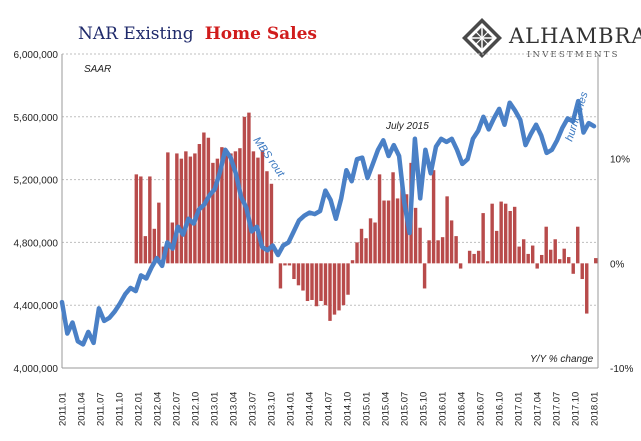 This screenshot has height=441, width=641. Describe the element at coordinates (367, 409) in the screenshot. I see `x-tick-label: 2015.01` at that location.